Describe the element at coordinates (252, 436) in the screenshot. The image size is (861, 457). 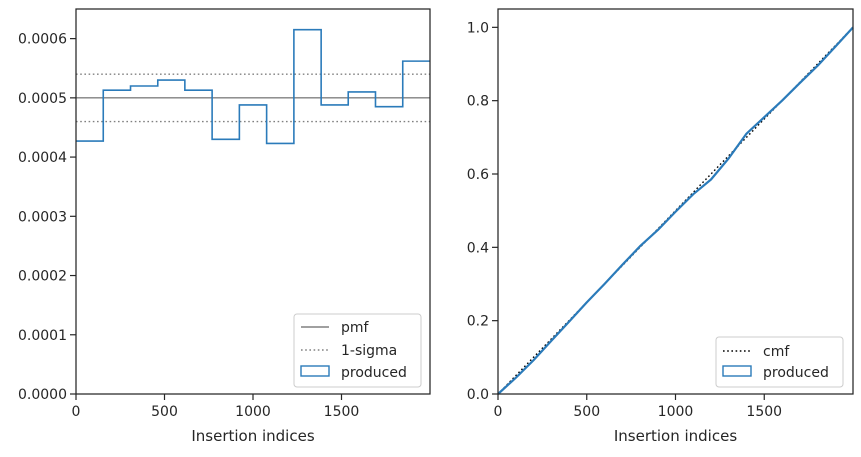
I see `left-x-axis-label: Insertion indices` at that location.